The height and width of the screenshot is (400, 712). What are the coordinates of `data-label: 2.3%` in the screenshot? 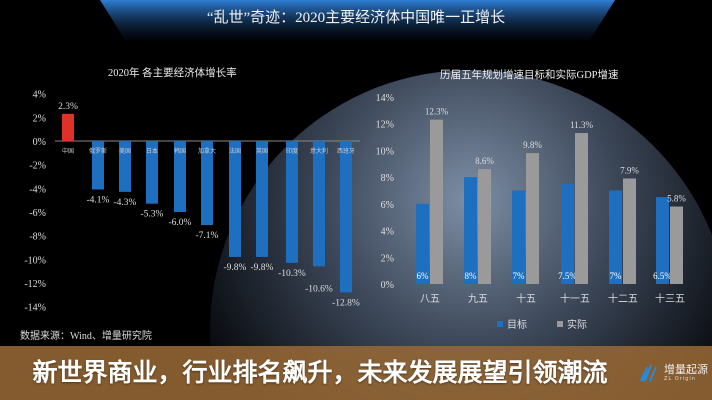 It's located at (68, 107).